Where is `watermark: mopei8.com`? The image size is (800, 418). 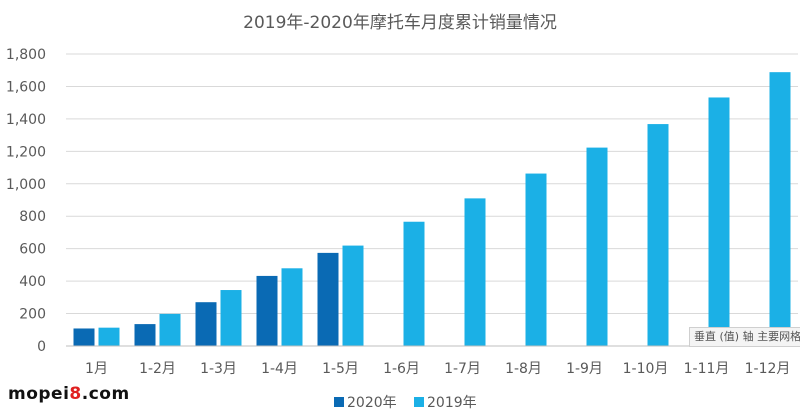 watermark: mopei8.com is located at coordinates (69, 394).